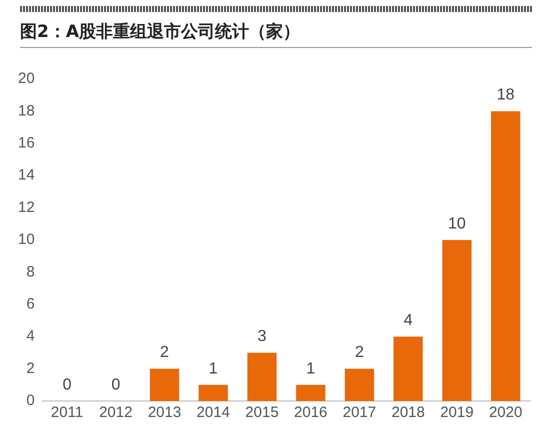 This screenshot has height=429, width=550. I want to click on y-tick-label: 12, so click(26, 207).